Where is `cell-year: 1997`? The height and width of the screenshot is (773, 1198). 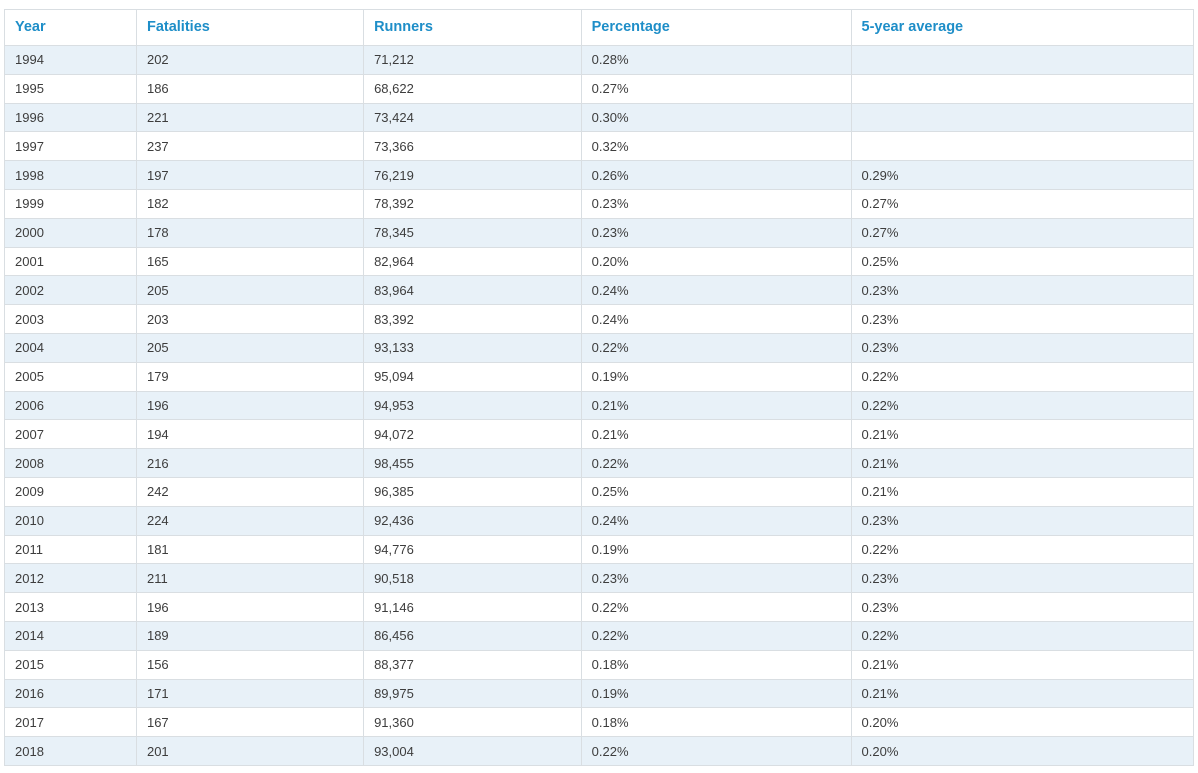
cell-year: 1997 is located at coordinates (70, 146).